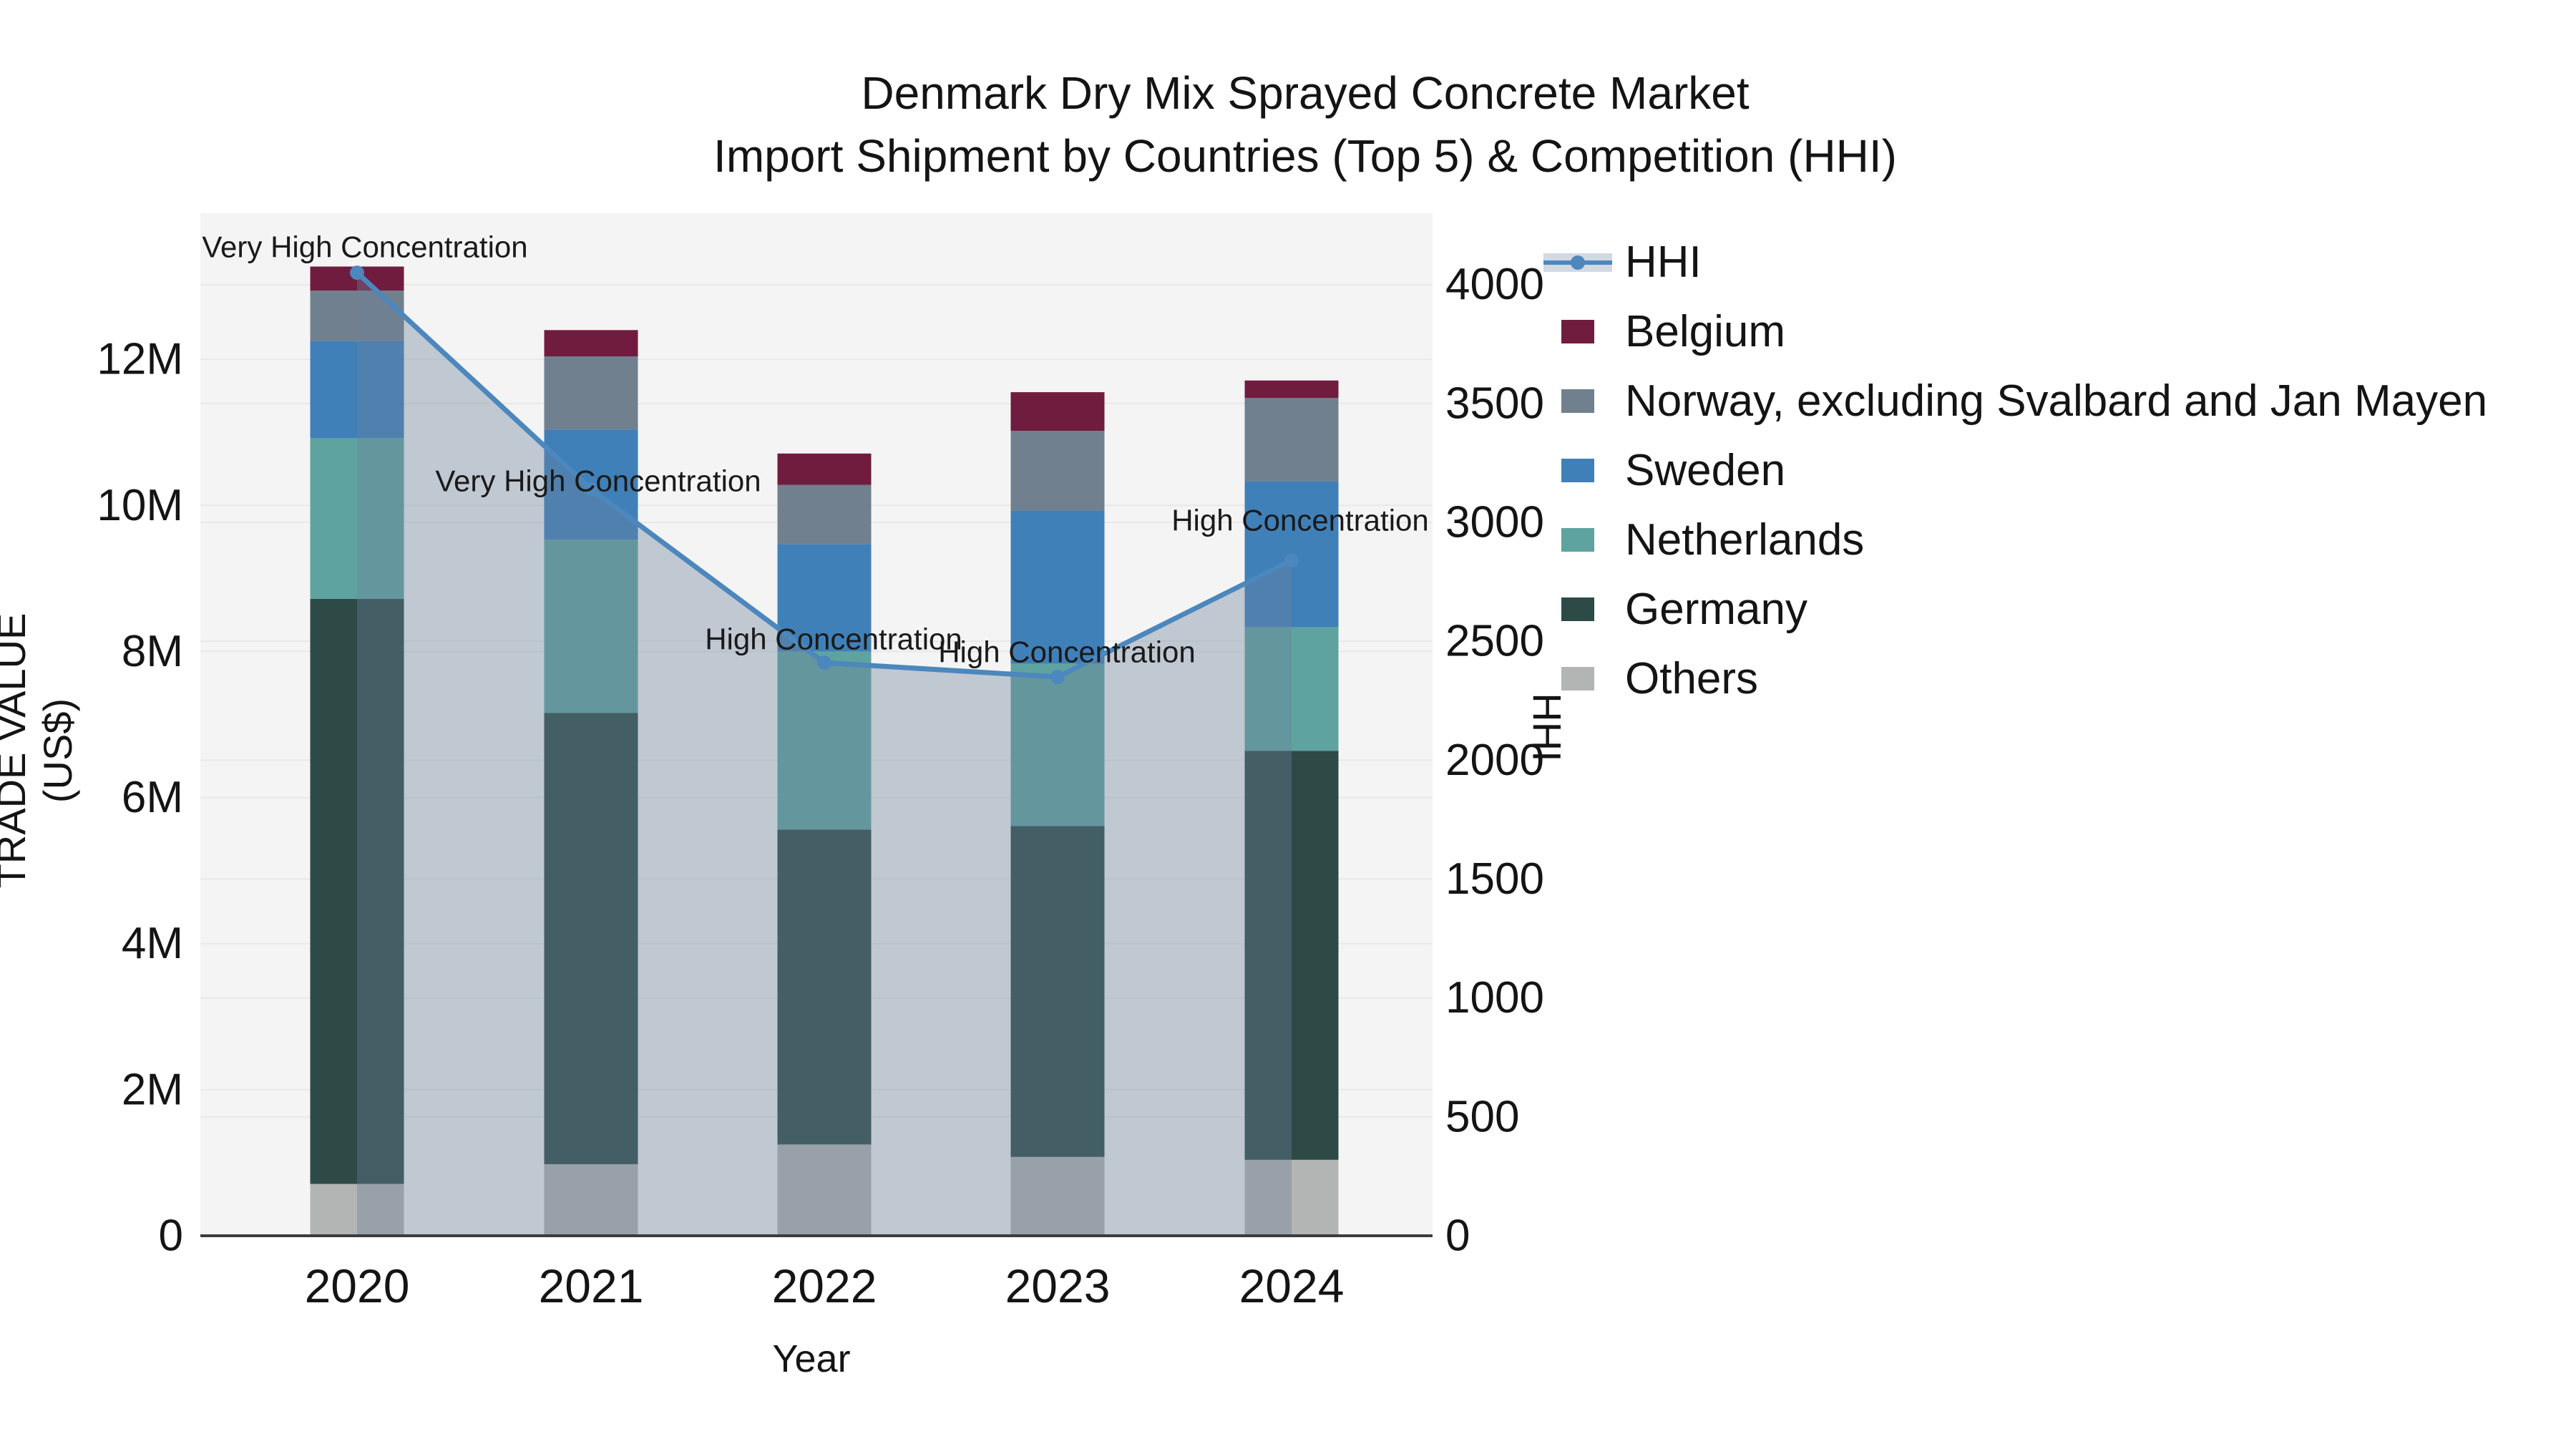  What do you see at coordinates (152, 651) in the screenshot?
I see `y-left-tick-8M: 8M` at bounding box center [152, 651].